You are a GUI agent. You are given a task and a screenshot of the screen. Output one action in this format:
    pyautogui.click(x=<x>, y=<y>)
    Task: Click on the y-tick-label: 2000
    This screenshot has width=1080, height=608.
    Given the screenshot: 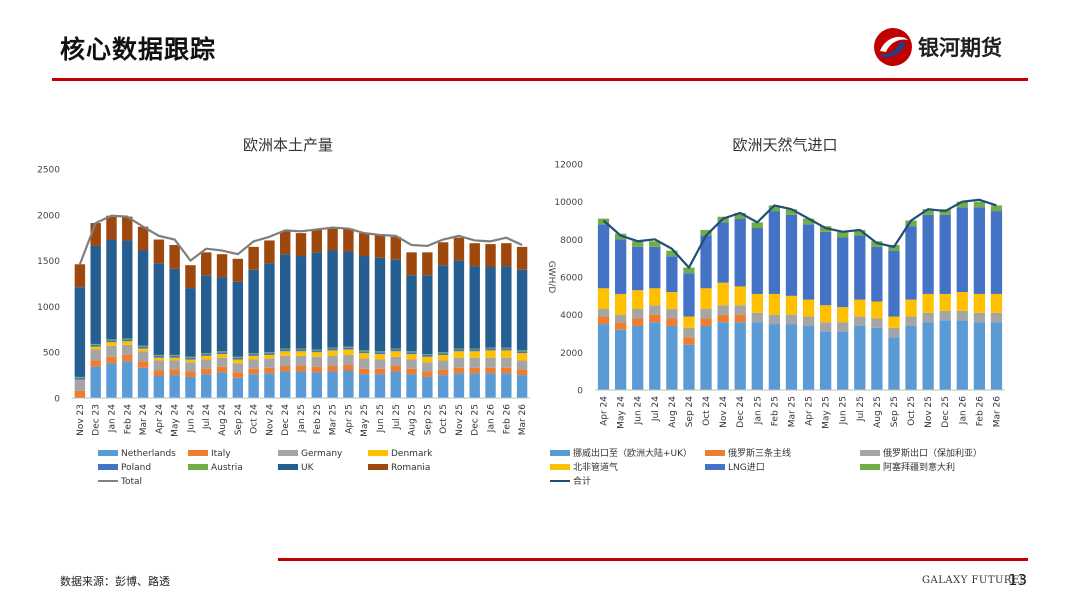 What is the action you would take?
    pyautogui.click(x=48, y=216)
    